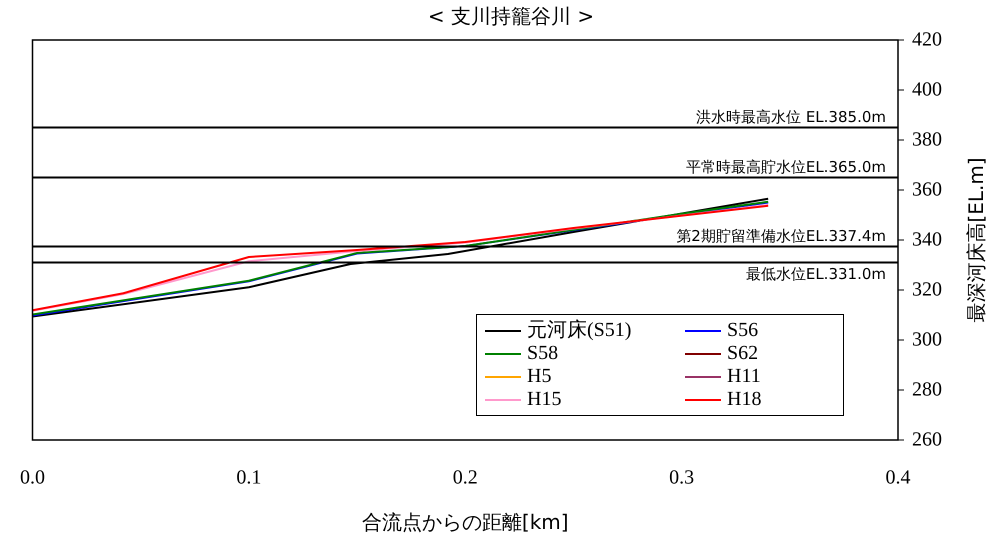  What do you see at coordinates (927, 289) in the screenshot?
I see `y-tick-label: 320` at bounding box center [927, 289].